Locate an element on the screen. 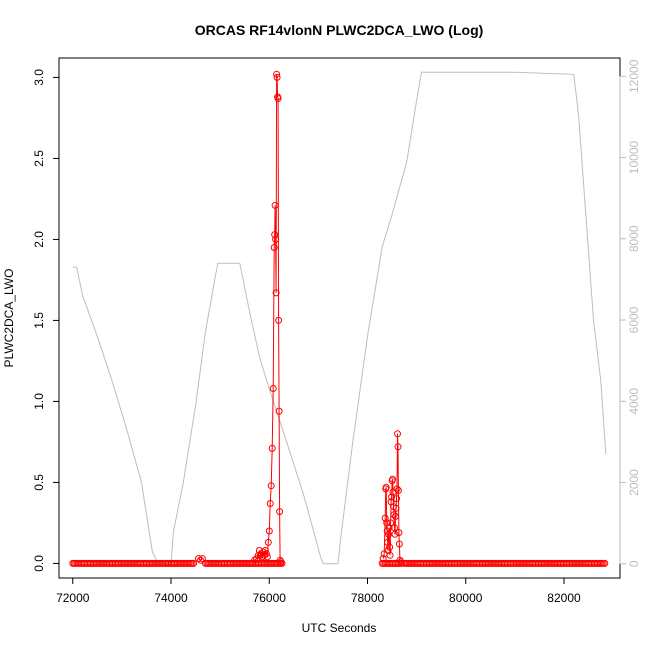 This screenshot has height=650, width=650. x-axis: 72000 74000 76000 78000 80000 82000 is located at coordinates (318, 591).